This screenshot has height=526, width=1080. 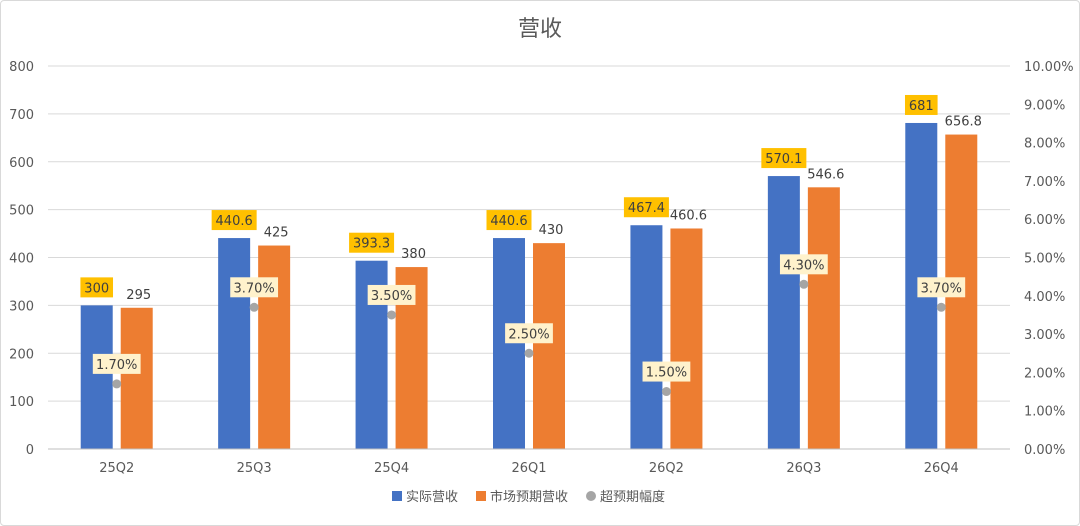 I want to click on data-label-expected: 430, so click(x=551, y=230).